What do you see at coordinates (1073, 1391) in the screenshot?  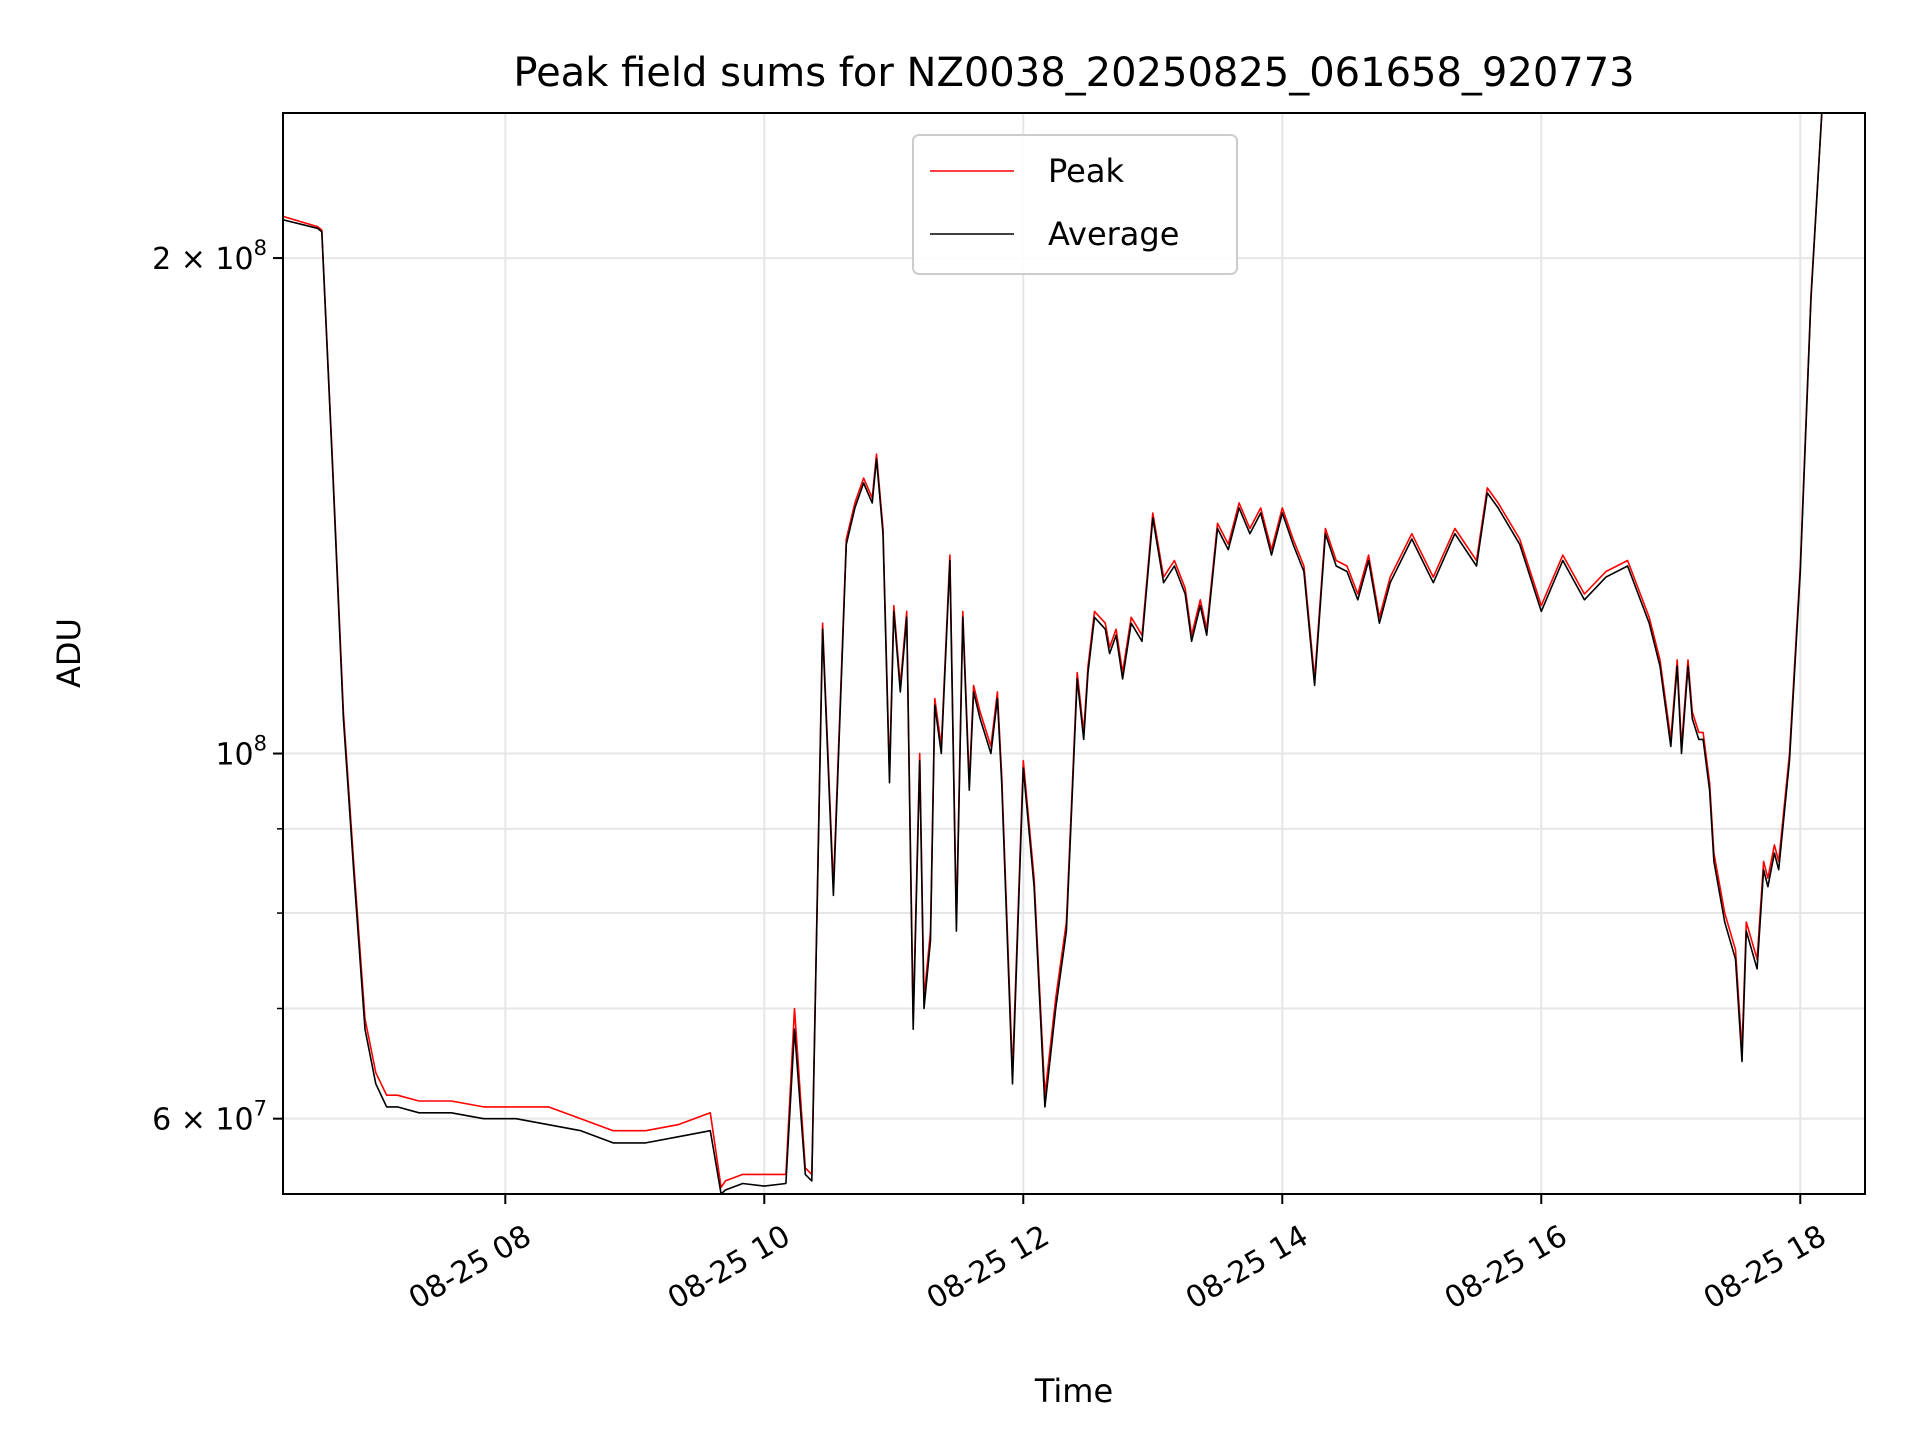 I see `x-axis-title: Time` at bounding box center [1073, 1391].